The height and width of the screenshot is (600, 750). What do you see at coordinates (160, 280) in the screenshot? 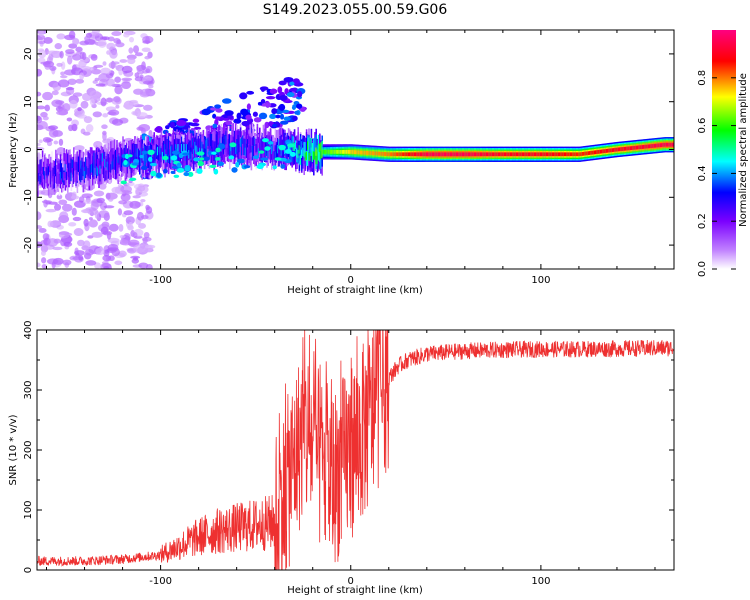
I see `x-tick-label: -100` at bounding box center [160, 280].